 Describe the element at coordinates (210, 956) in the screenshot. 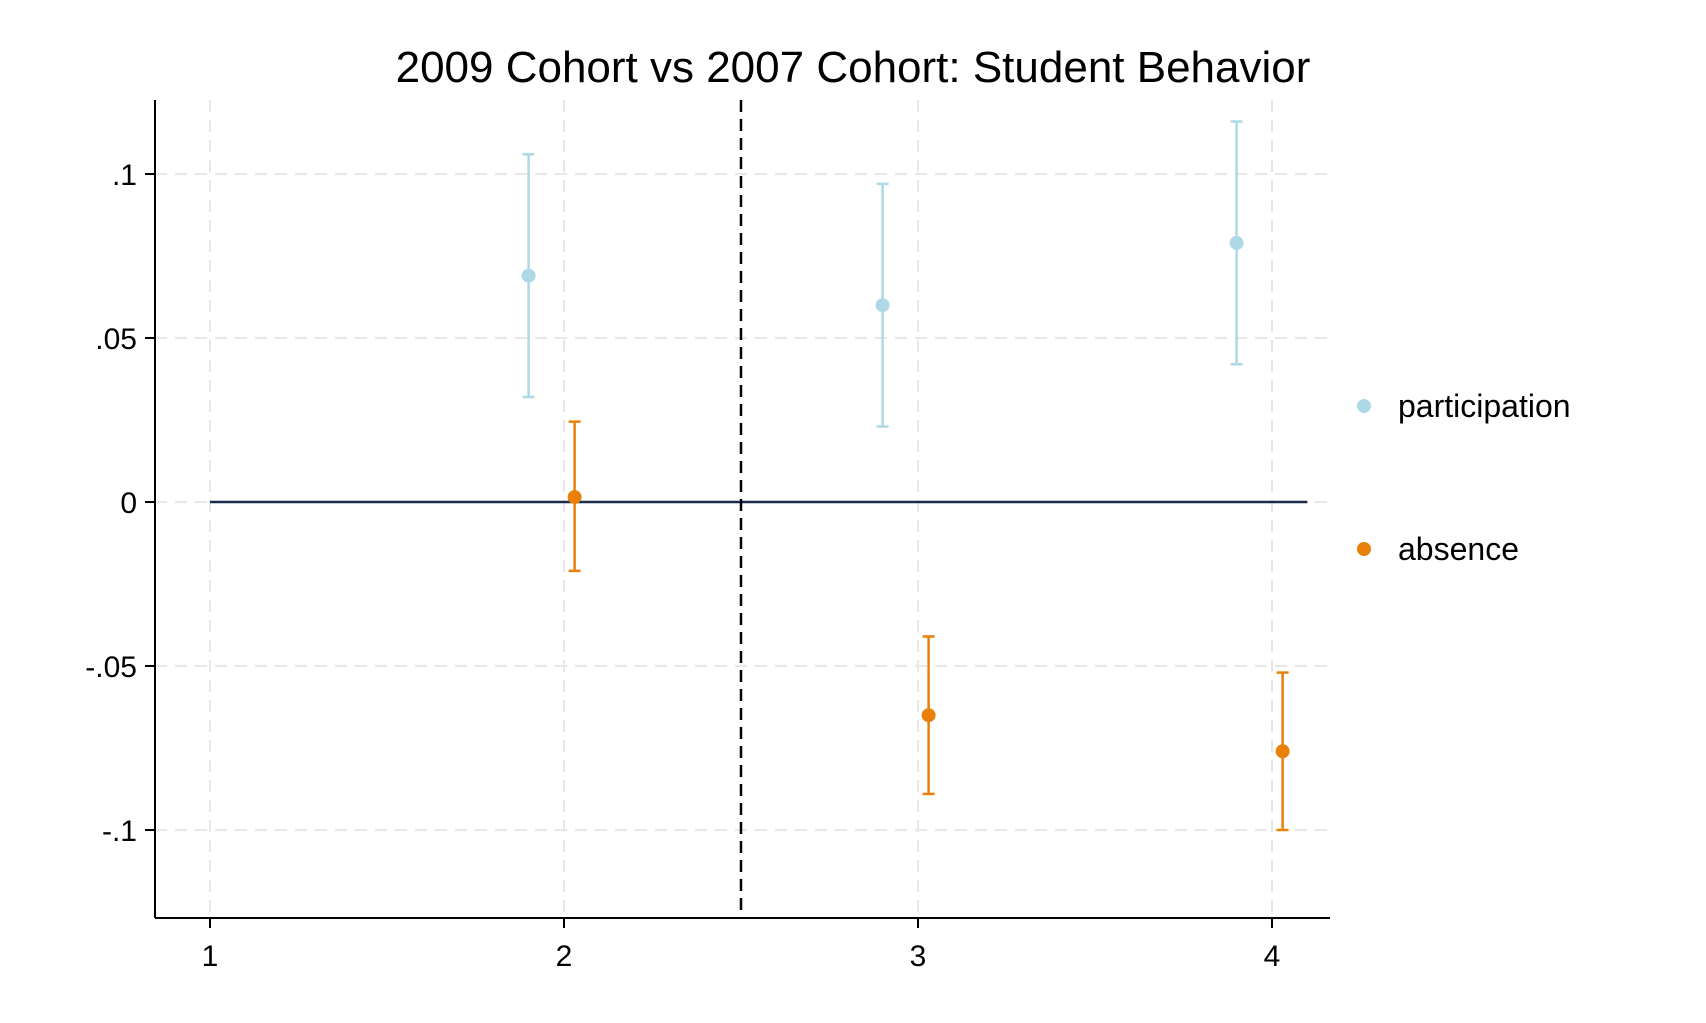

I see `x-tick-label-0: 1` at that location.